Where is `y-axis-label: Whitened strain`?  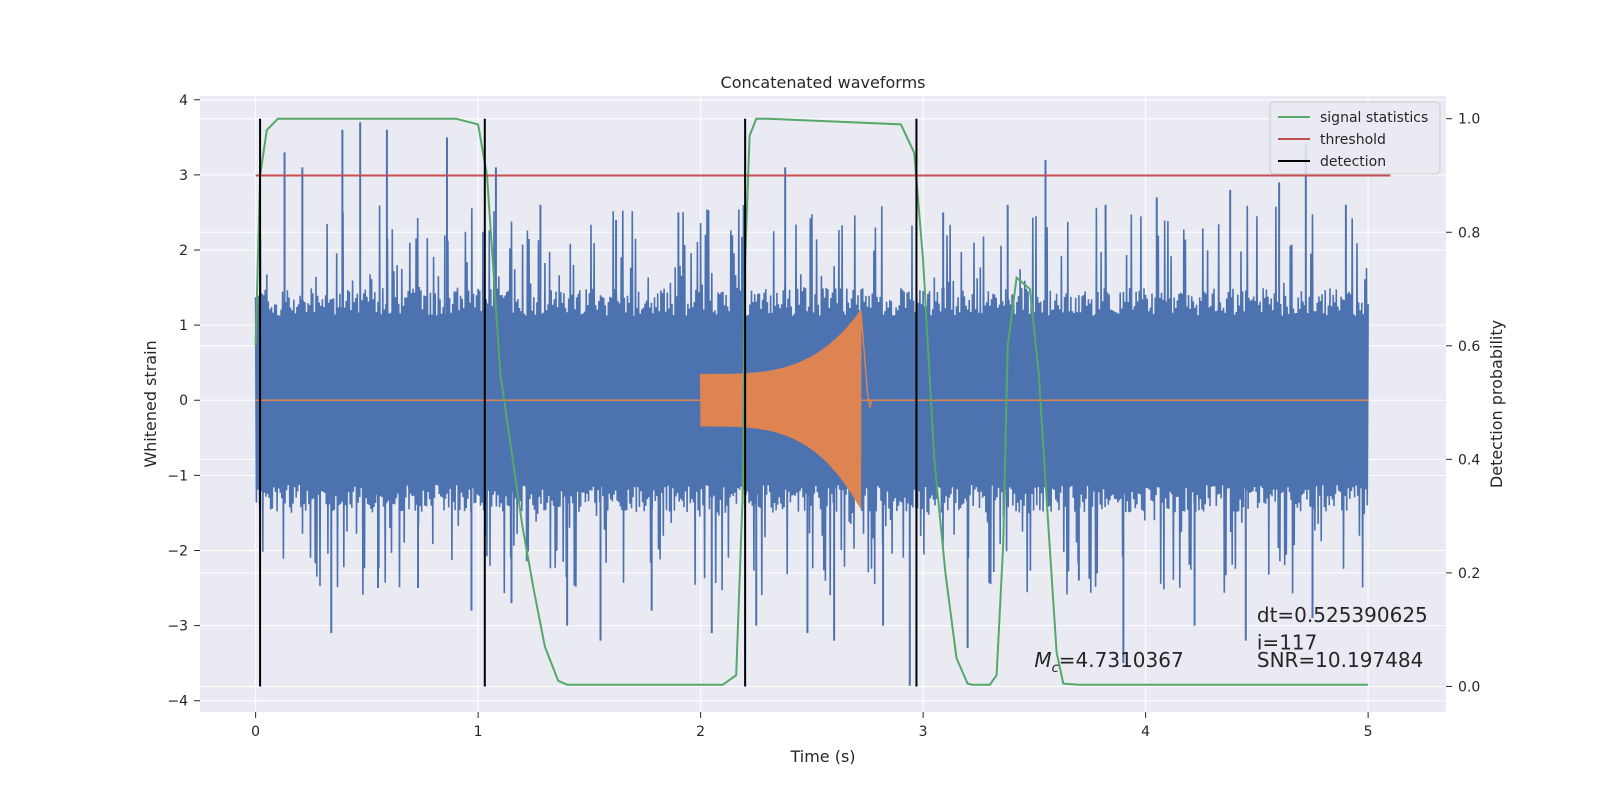
y-axis-label: Whitened strain is located at coordinates (150, 403).